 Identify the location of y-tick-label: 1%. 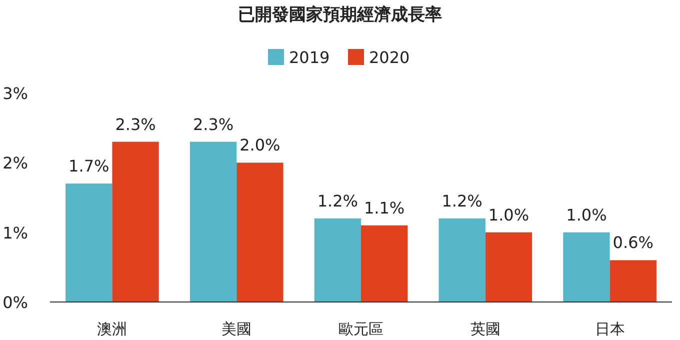
(15, 232).